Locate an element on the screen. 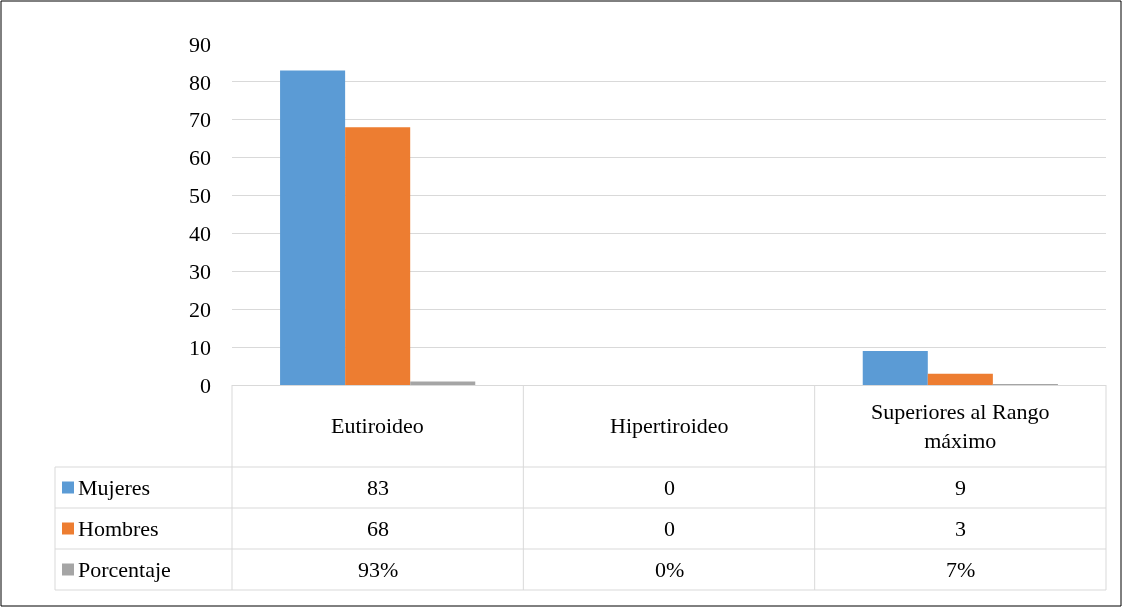 The height and width of the screenshot is (607, 1122). data-label: 83 is located at coordinates (378, 487).